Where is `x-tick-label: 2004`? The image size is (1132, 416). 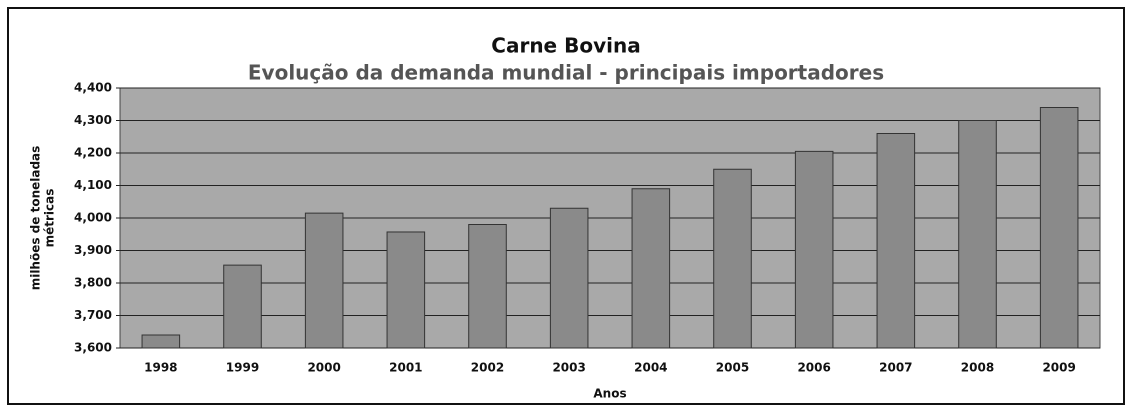 x-tick-label: 2004 is located at coordinates (650, 368).